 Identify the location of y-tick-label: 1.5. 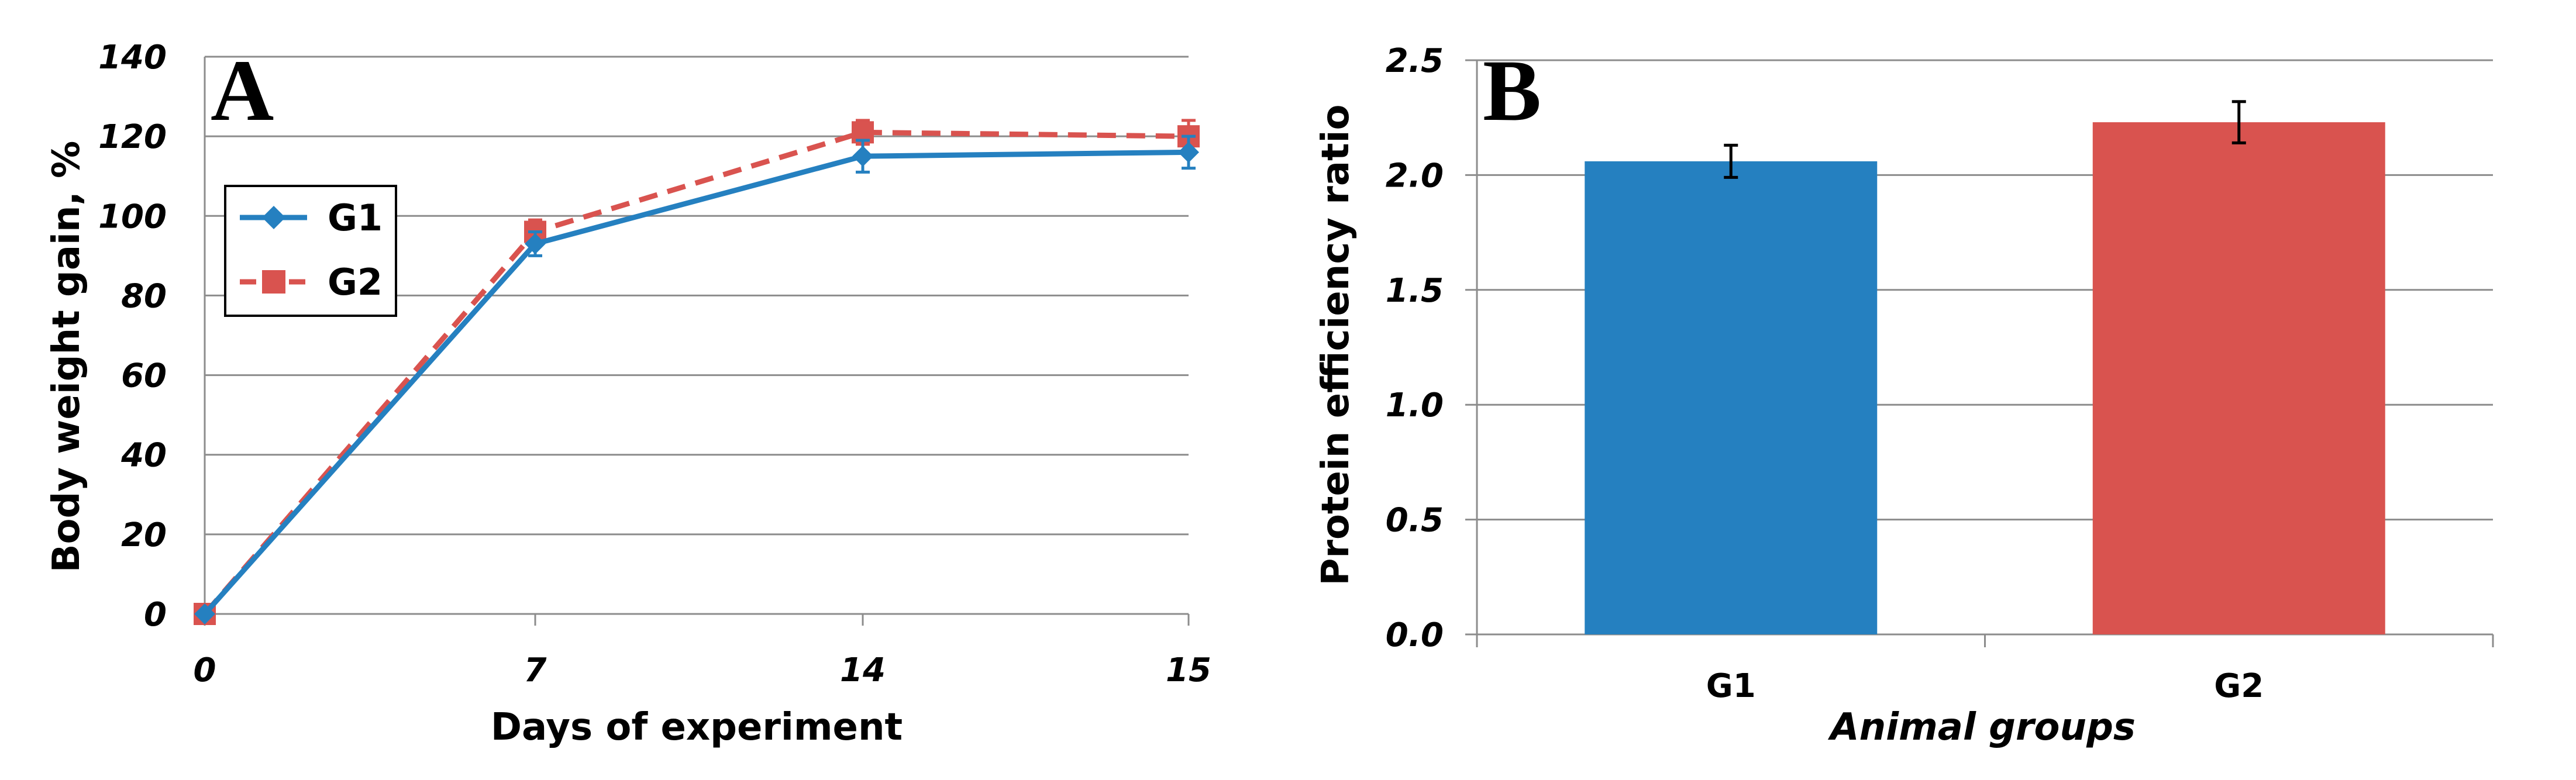
(1415, 291).